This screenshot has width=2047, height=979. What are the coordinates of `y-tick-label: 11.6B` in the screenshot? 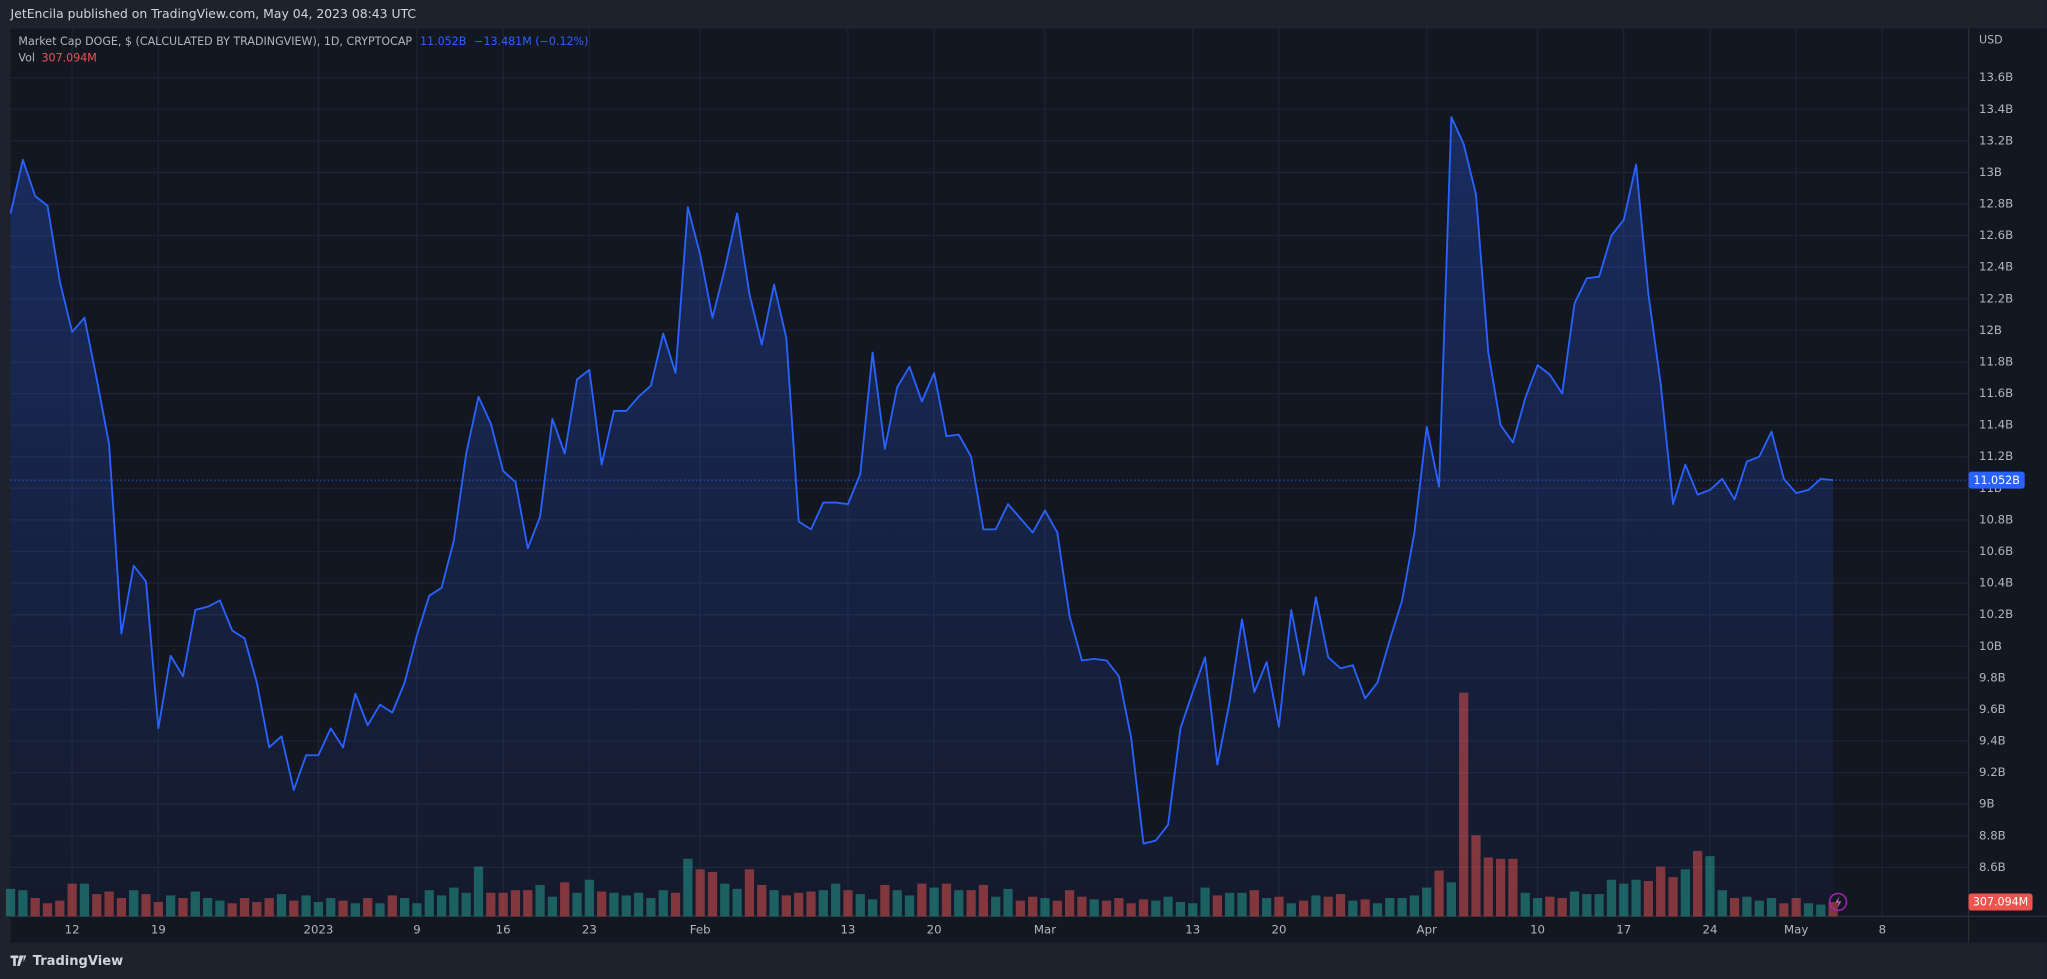 It's located at (1996, 393).